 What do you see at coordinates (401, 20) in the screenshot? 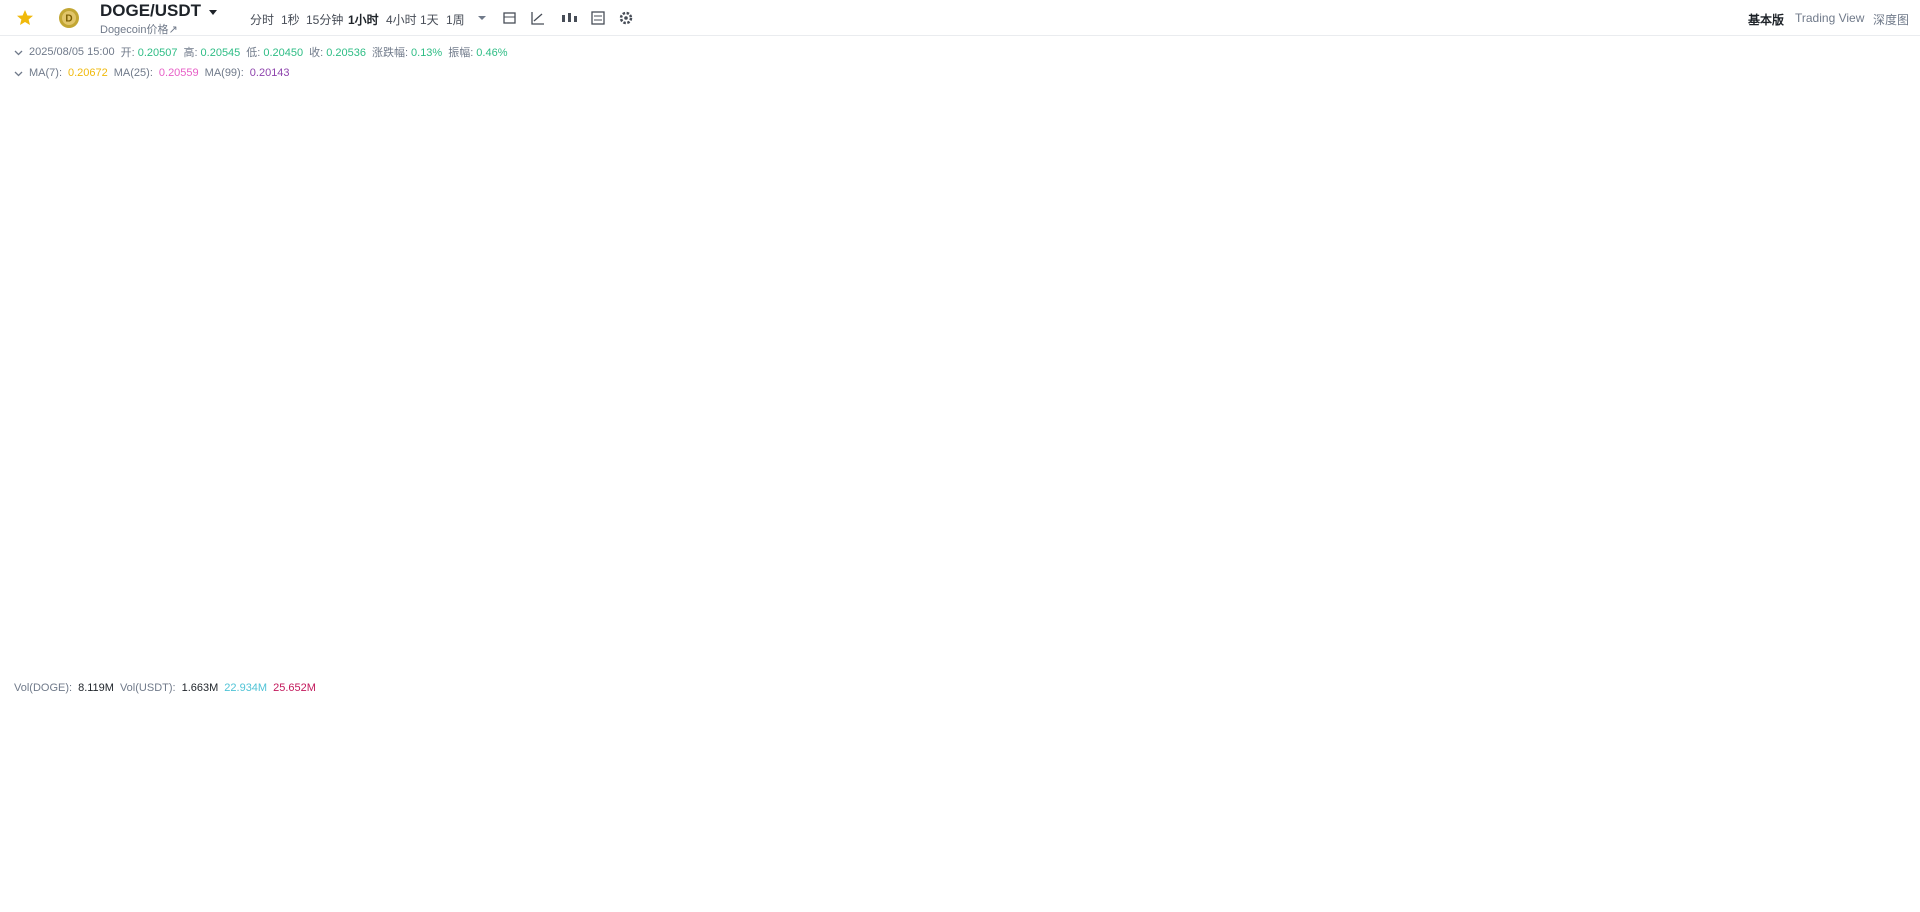
I see `interval: 4小时` at bounding box center [401, 20].